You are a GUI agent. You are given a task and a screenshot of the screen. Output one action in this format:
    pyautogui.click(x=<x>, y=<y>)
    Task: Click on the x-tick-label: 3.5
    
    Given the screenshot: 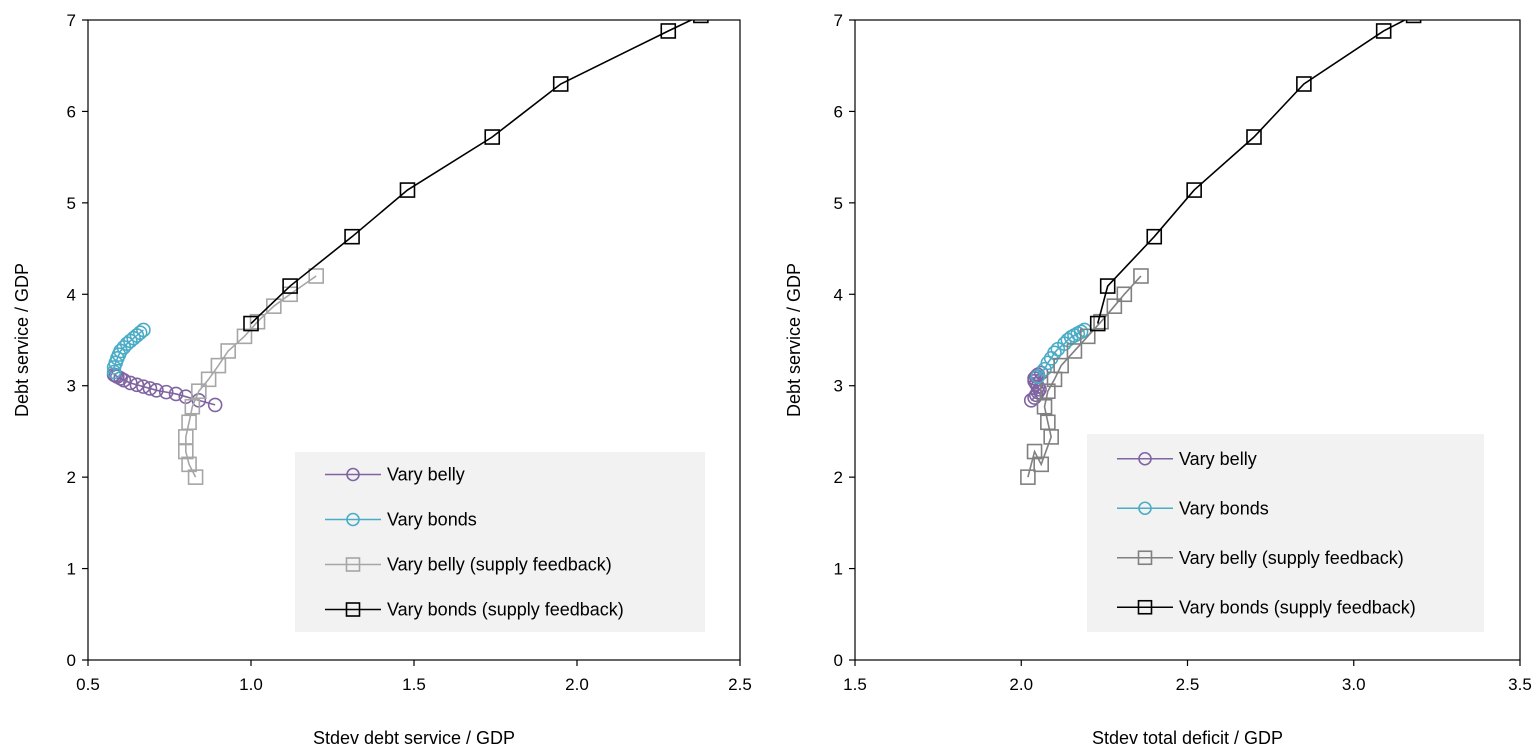 What is the action you would take?
    pyautogui.click(x=1520, y=684)
    